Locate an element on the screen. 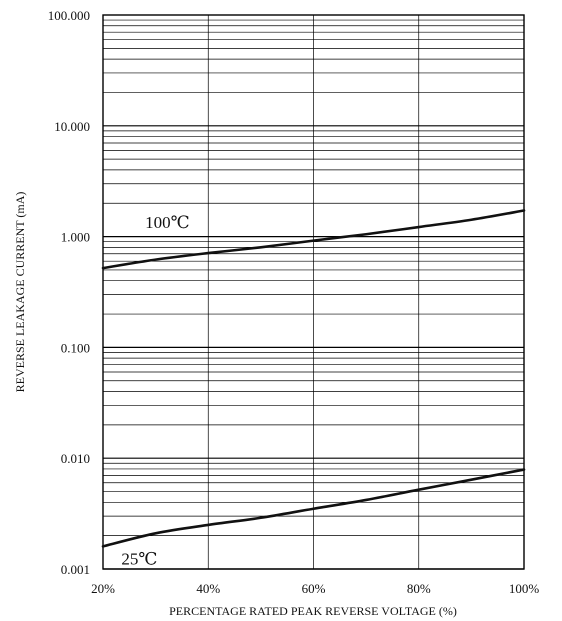 The width and height of the screenshot is (562, 621). y-tick-label: 0.100 is located at coordinates (75, 347).